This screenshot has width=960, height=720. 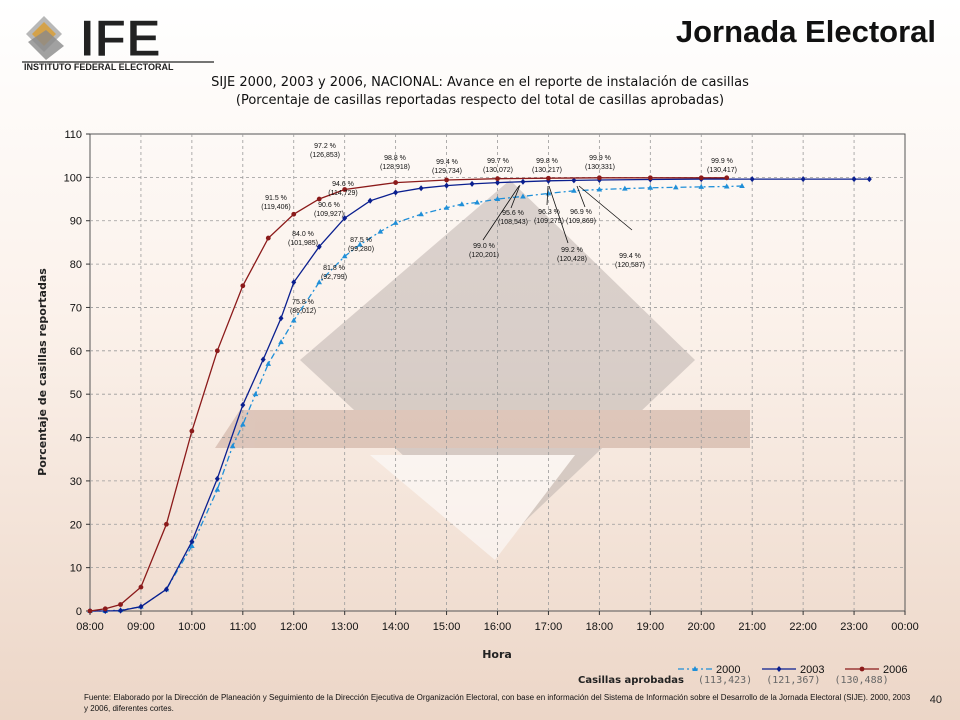 What do you see at coordinates (325, 146) in the screenshot?
I see `annotation-pct: 97.2 %` at bounding box center [325, 146].